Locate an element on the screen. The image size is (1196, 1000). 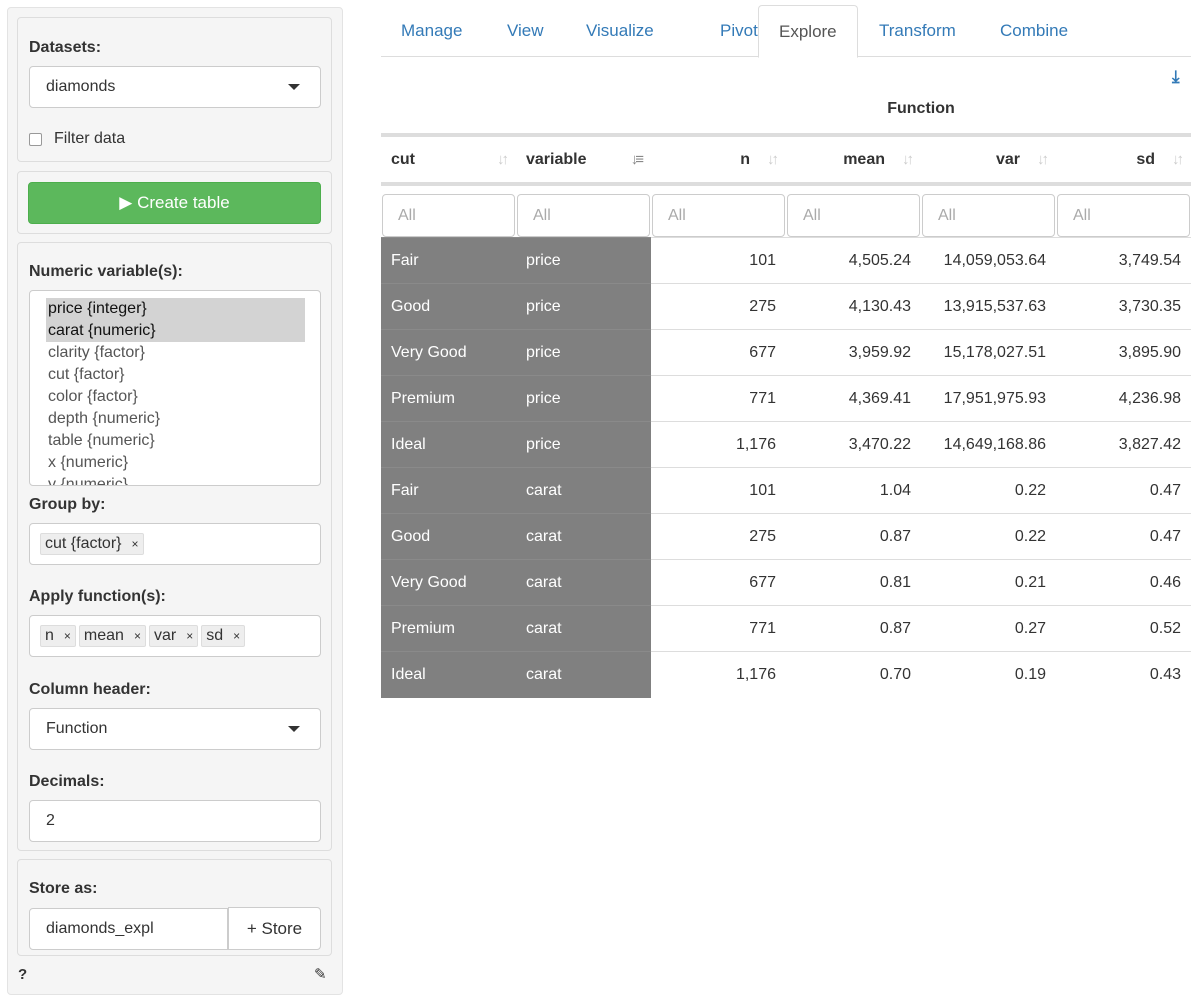
create-table-button: ▶ Create table is located at coordinates (174, 203).